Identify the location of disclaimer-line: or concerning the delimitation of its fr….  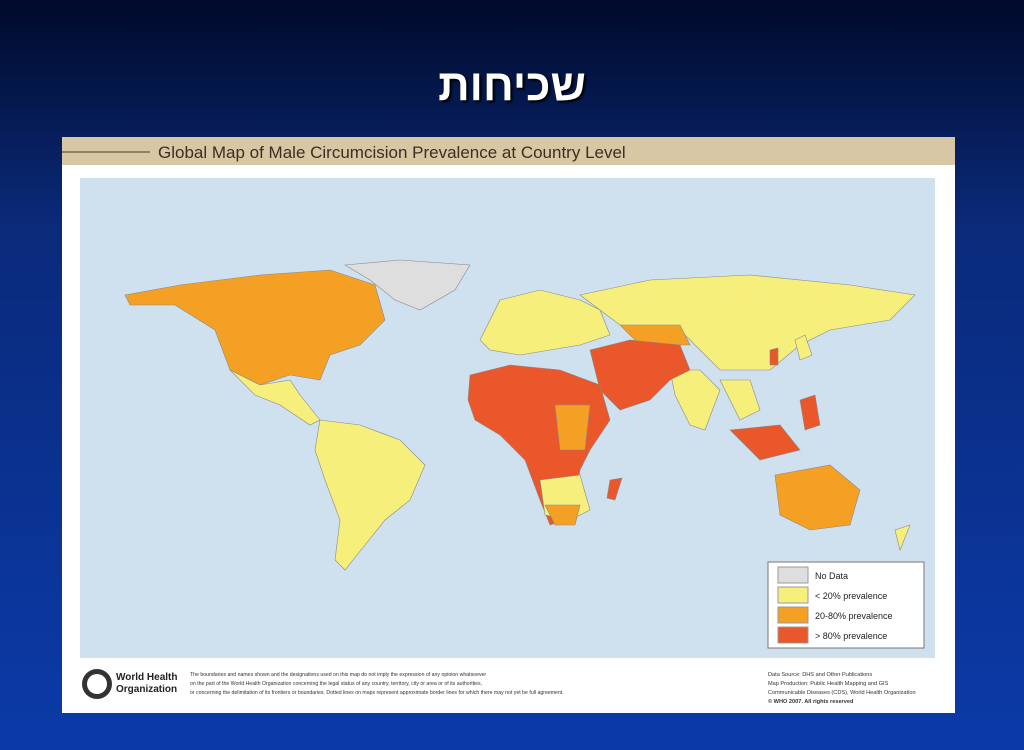
(377, 693).